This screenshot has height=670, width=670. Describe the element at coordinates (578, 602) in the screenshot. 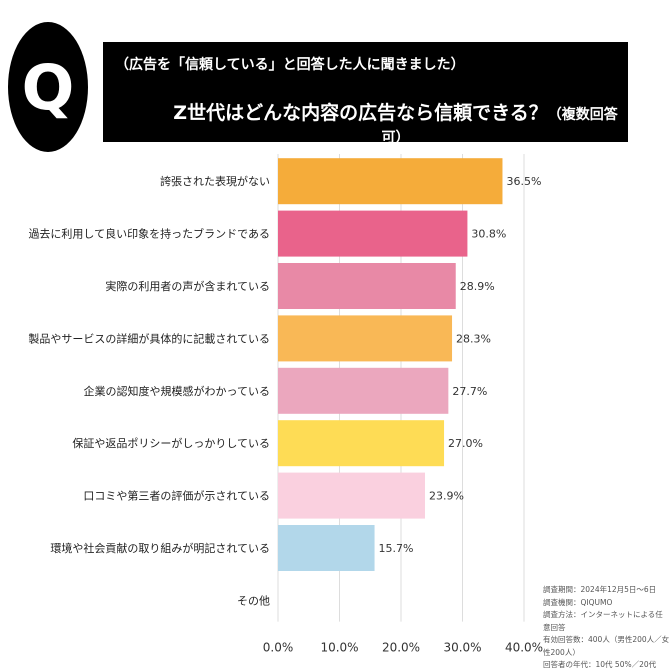

I see `note: 調査機関：QIQUMO` at that location.